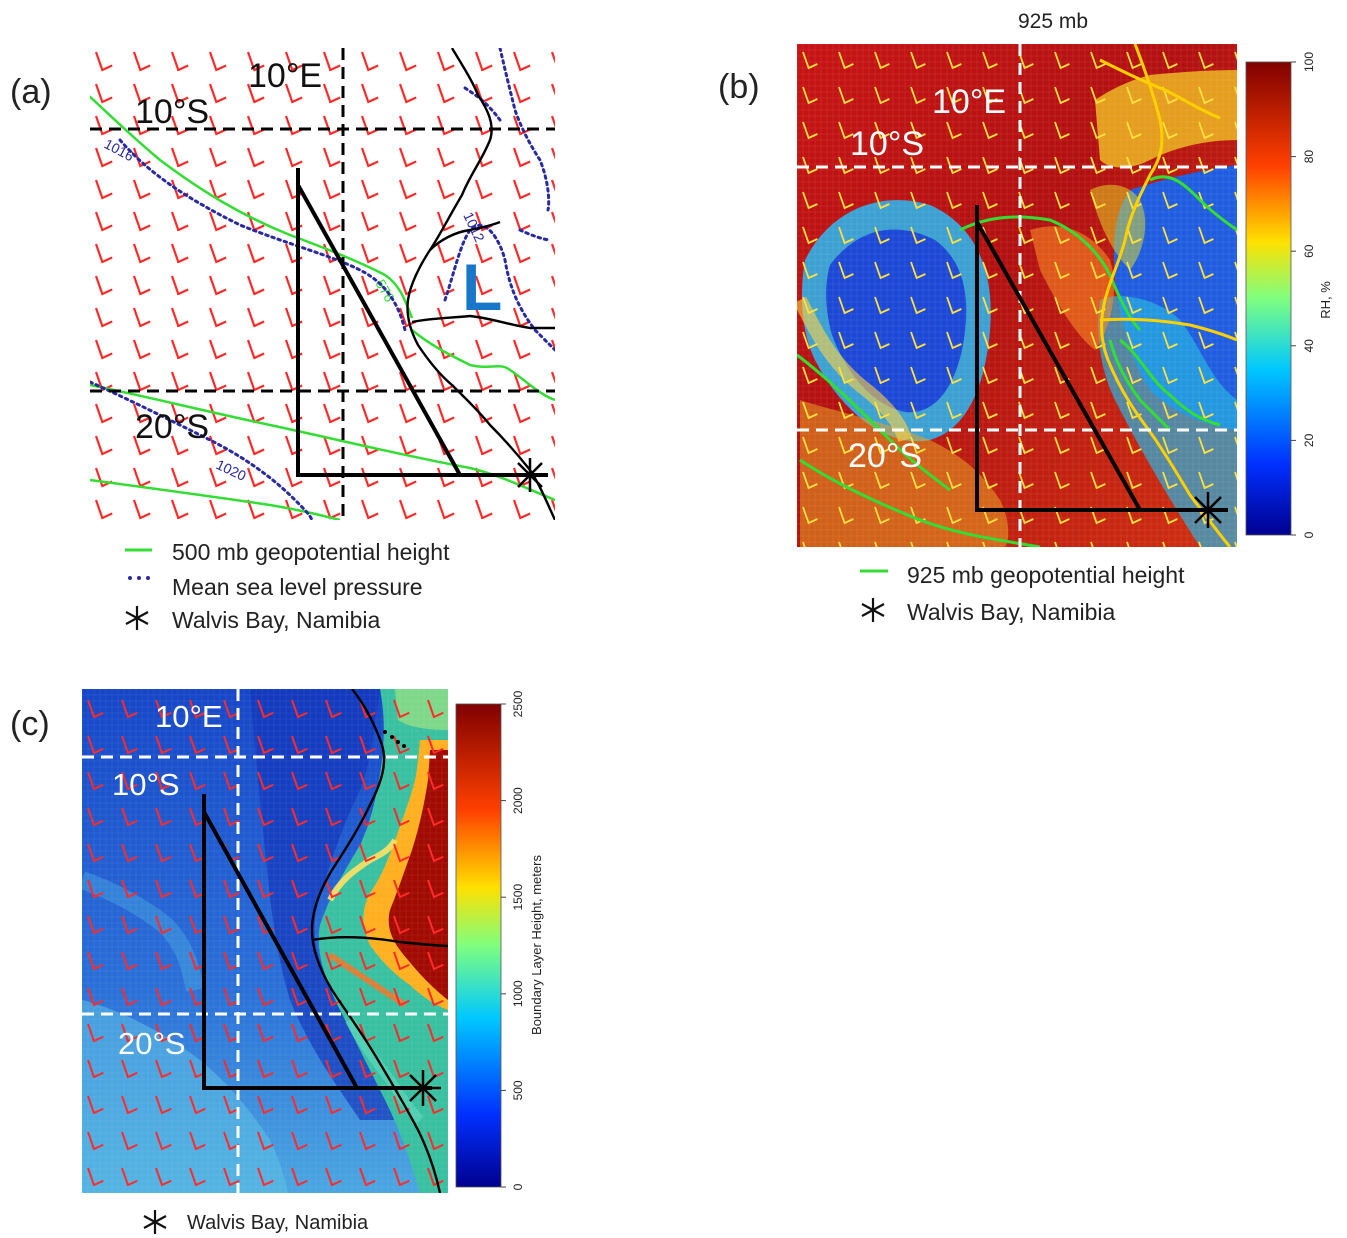  Describe the element at coordinates (536, 945) in the screenshot. I see `panel-c-colorbar-label: Boundary Layer Height, meters` at that location.